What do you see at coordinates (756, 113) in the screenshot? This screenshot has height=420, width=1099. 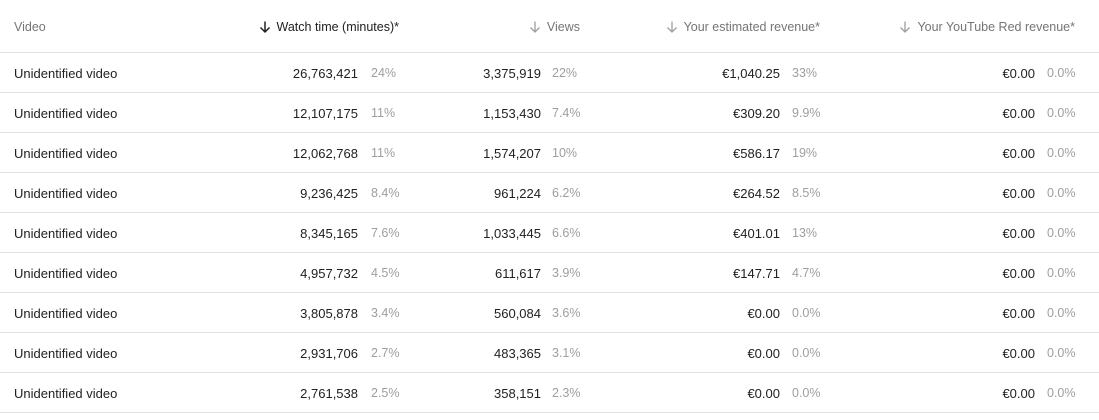 I see `revenue-value: €309.20` at bounding box center [756, 113].